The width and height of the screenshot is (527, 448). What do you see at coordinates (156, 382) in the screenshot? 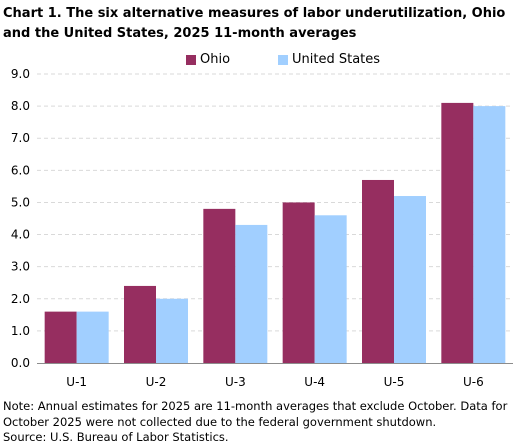
I see `x-tick-label: U-2` at bounding box center [156, 382].